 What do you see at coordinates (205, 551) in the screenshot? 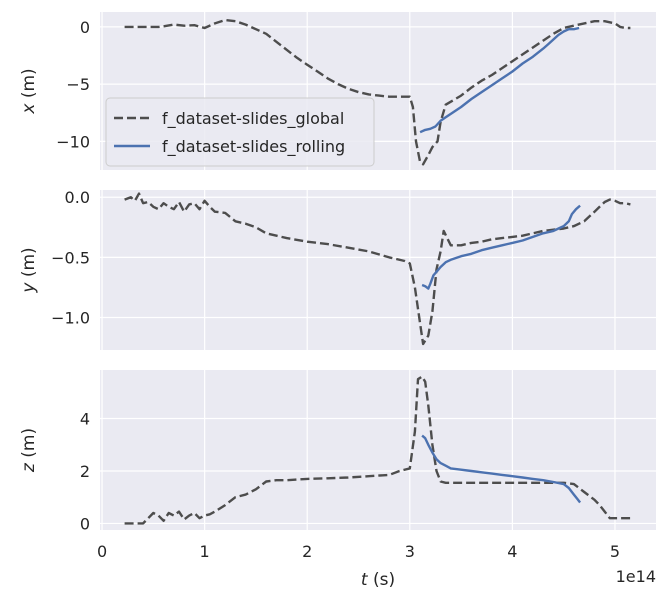
I see `x-tick-label: 1` at bounding box center [205, 551].